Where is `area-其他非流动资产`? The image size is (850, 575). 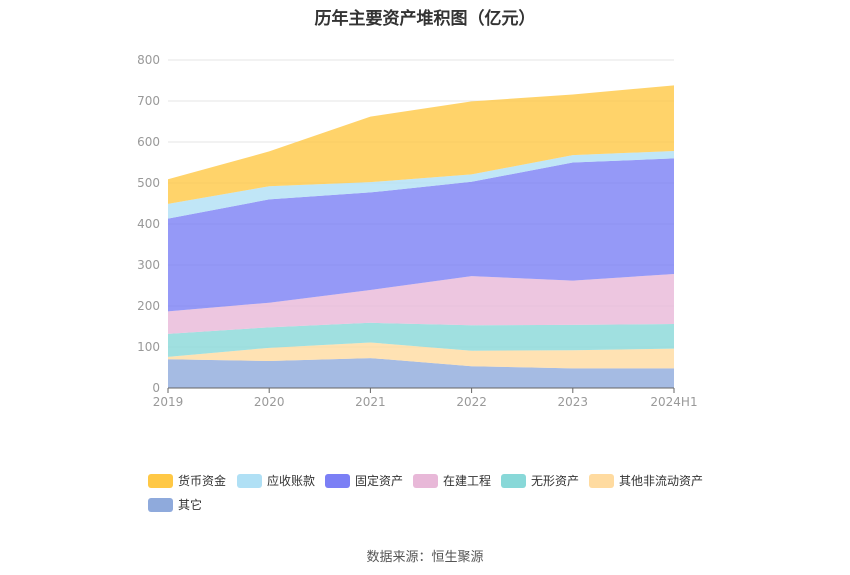
area-其他非流动资产 is located at coordinates (421, 355).